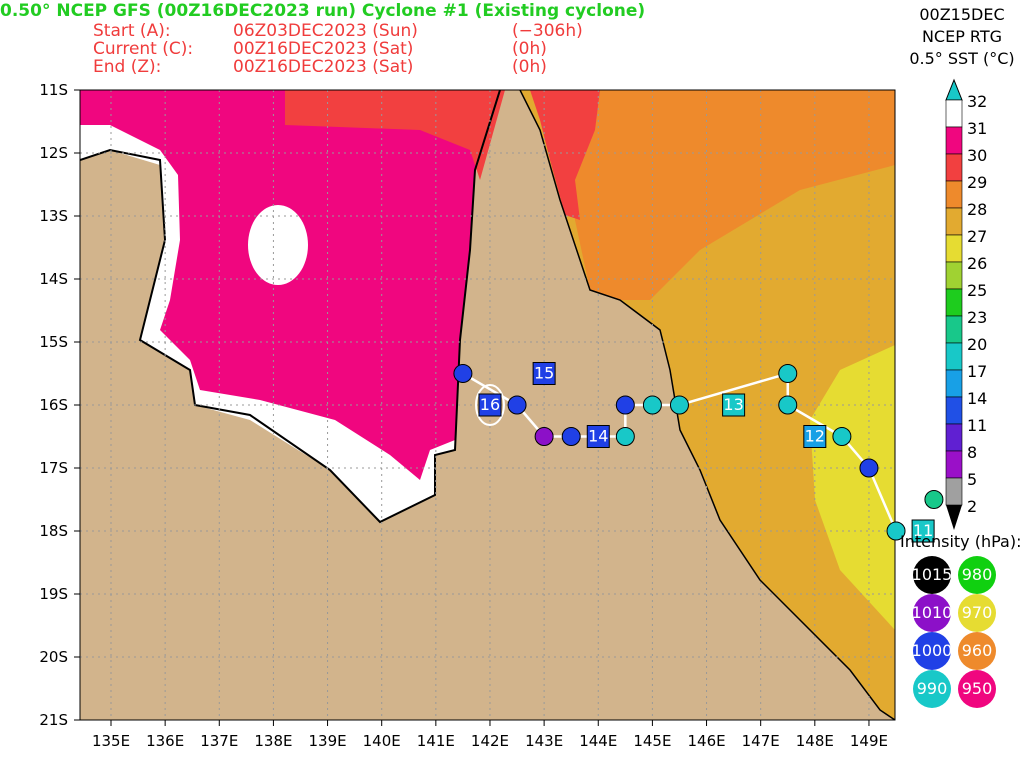  I want to click on day-label: 15, so click(544, 373).